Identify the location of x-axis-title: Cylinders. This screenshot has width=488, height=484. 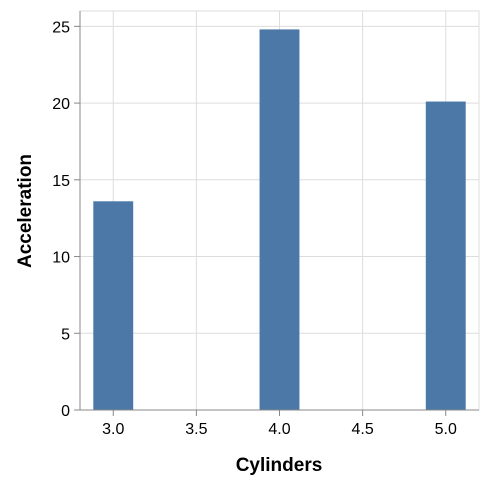
(279, 465).